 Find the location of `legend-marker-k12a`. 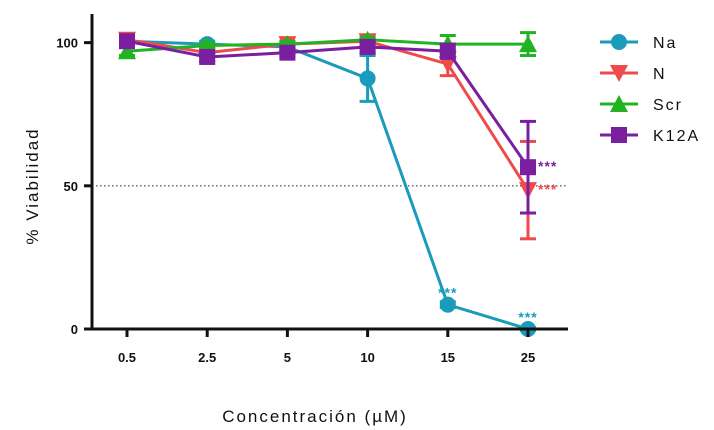

legend-marker-k12a is located at coordinates (619, 135).